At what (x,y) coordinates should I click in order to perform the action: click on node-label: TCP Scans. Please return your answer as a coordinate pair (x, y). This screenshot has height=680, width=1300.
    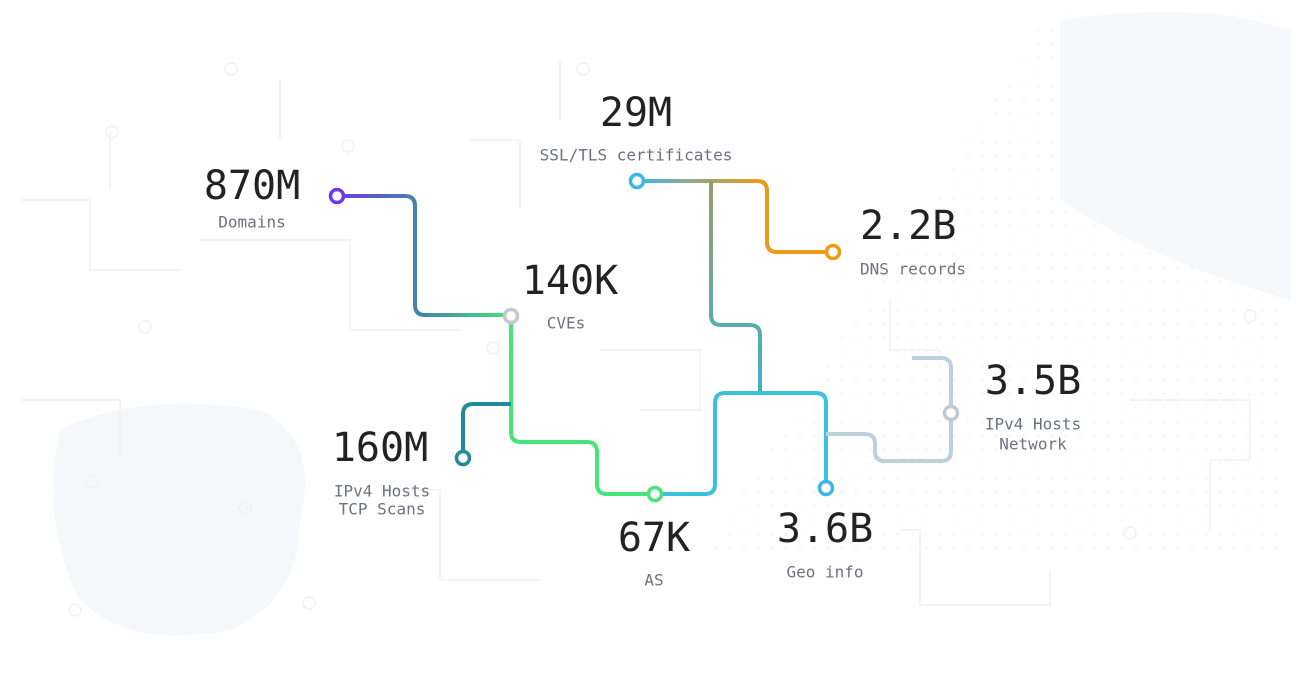
    Looking at the image, I should click on (382, 509).